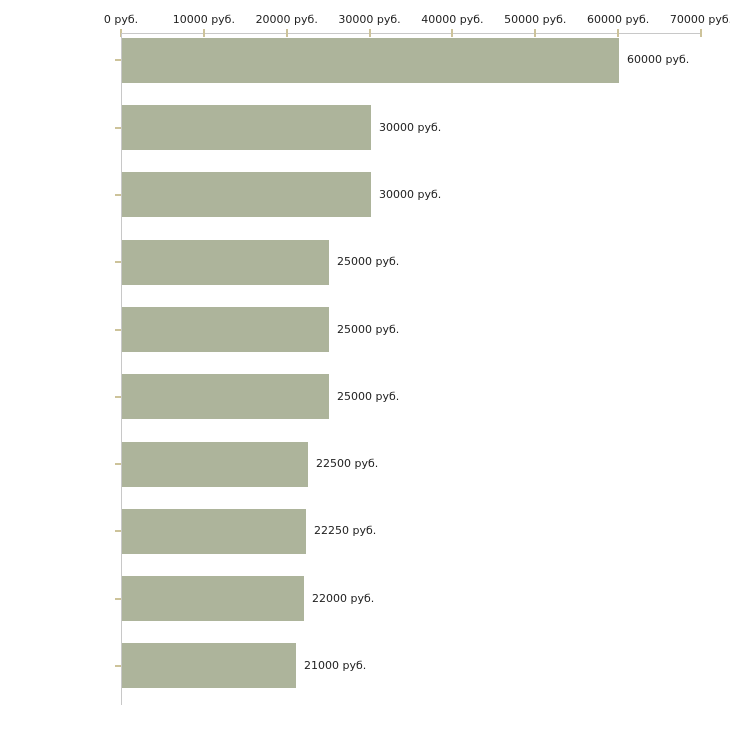 The width and height of the screenshot is (730, 730). I want to click on x-axis-tick-label: 10000 руб., so click(203, 19).